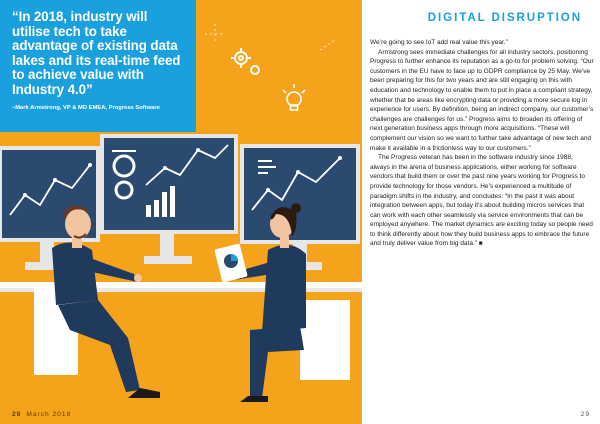  I want to click on issue-date: March 2018, so click(49, 414).